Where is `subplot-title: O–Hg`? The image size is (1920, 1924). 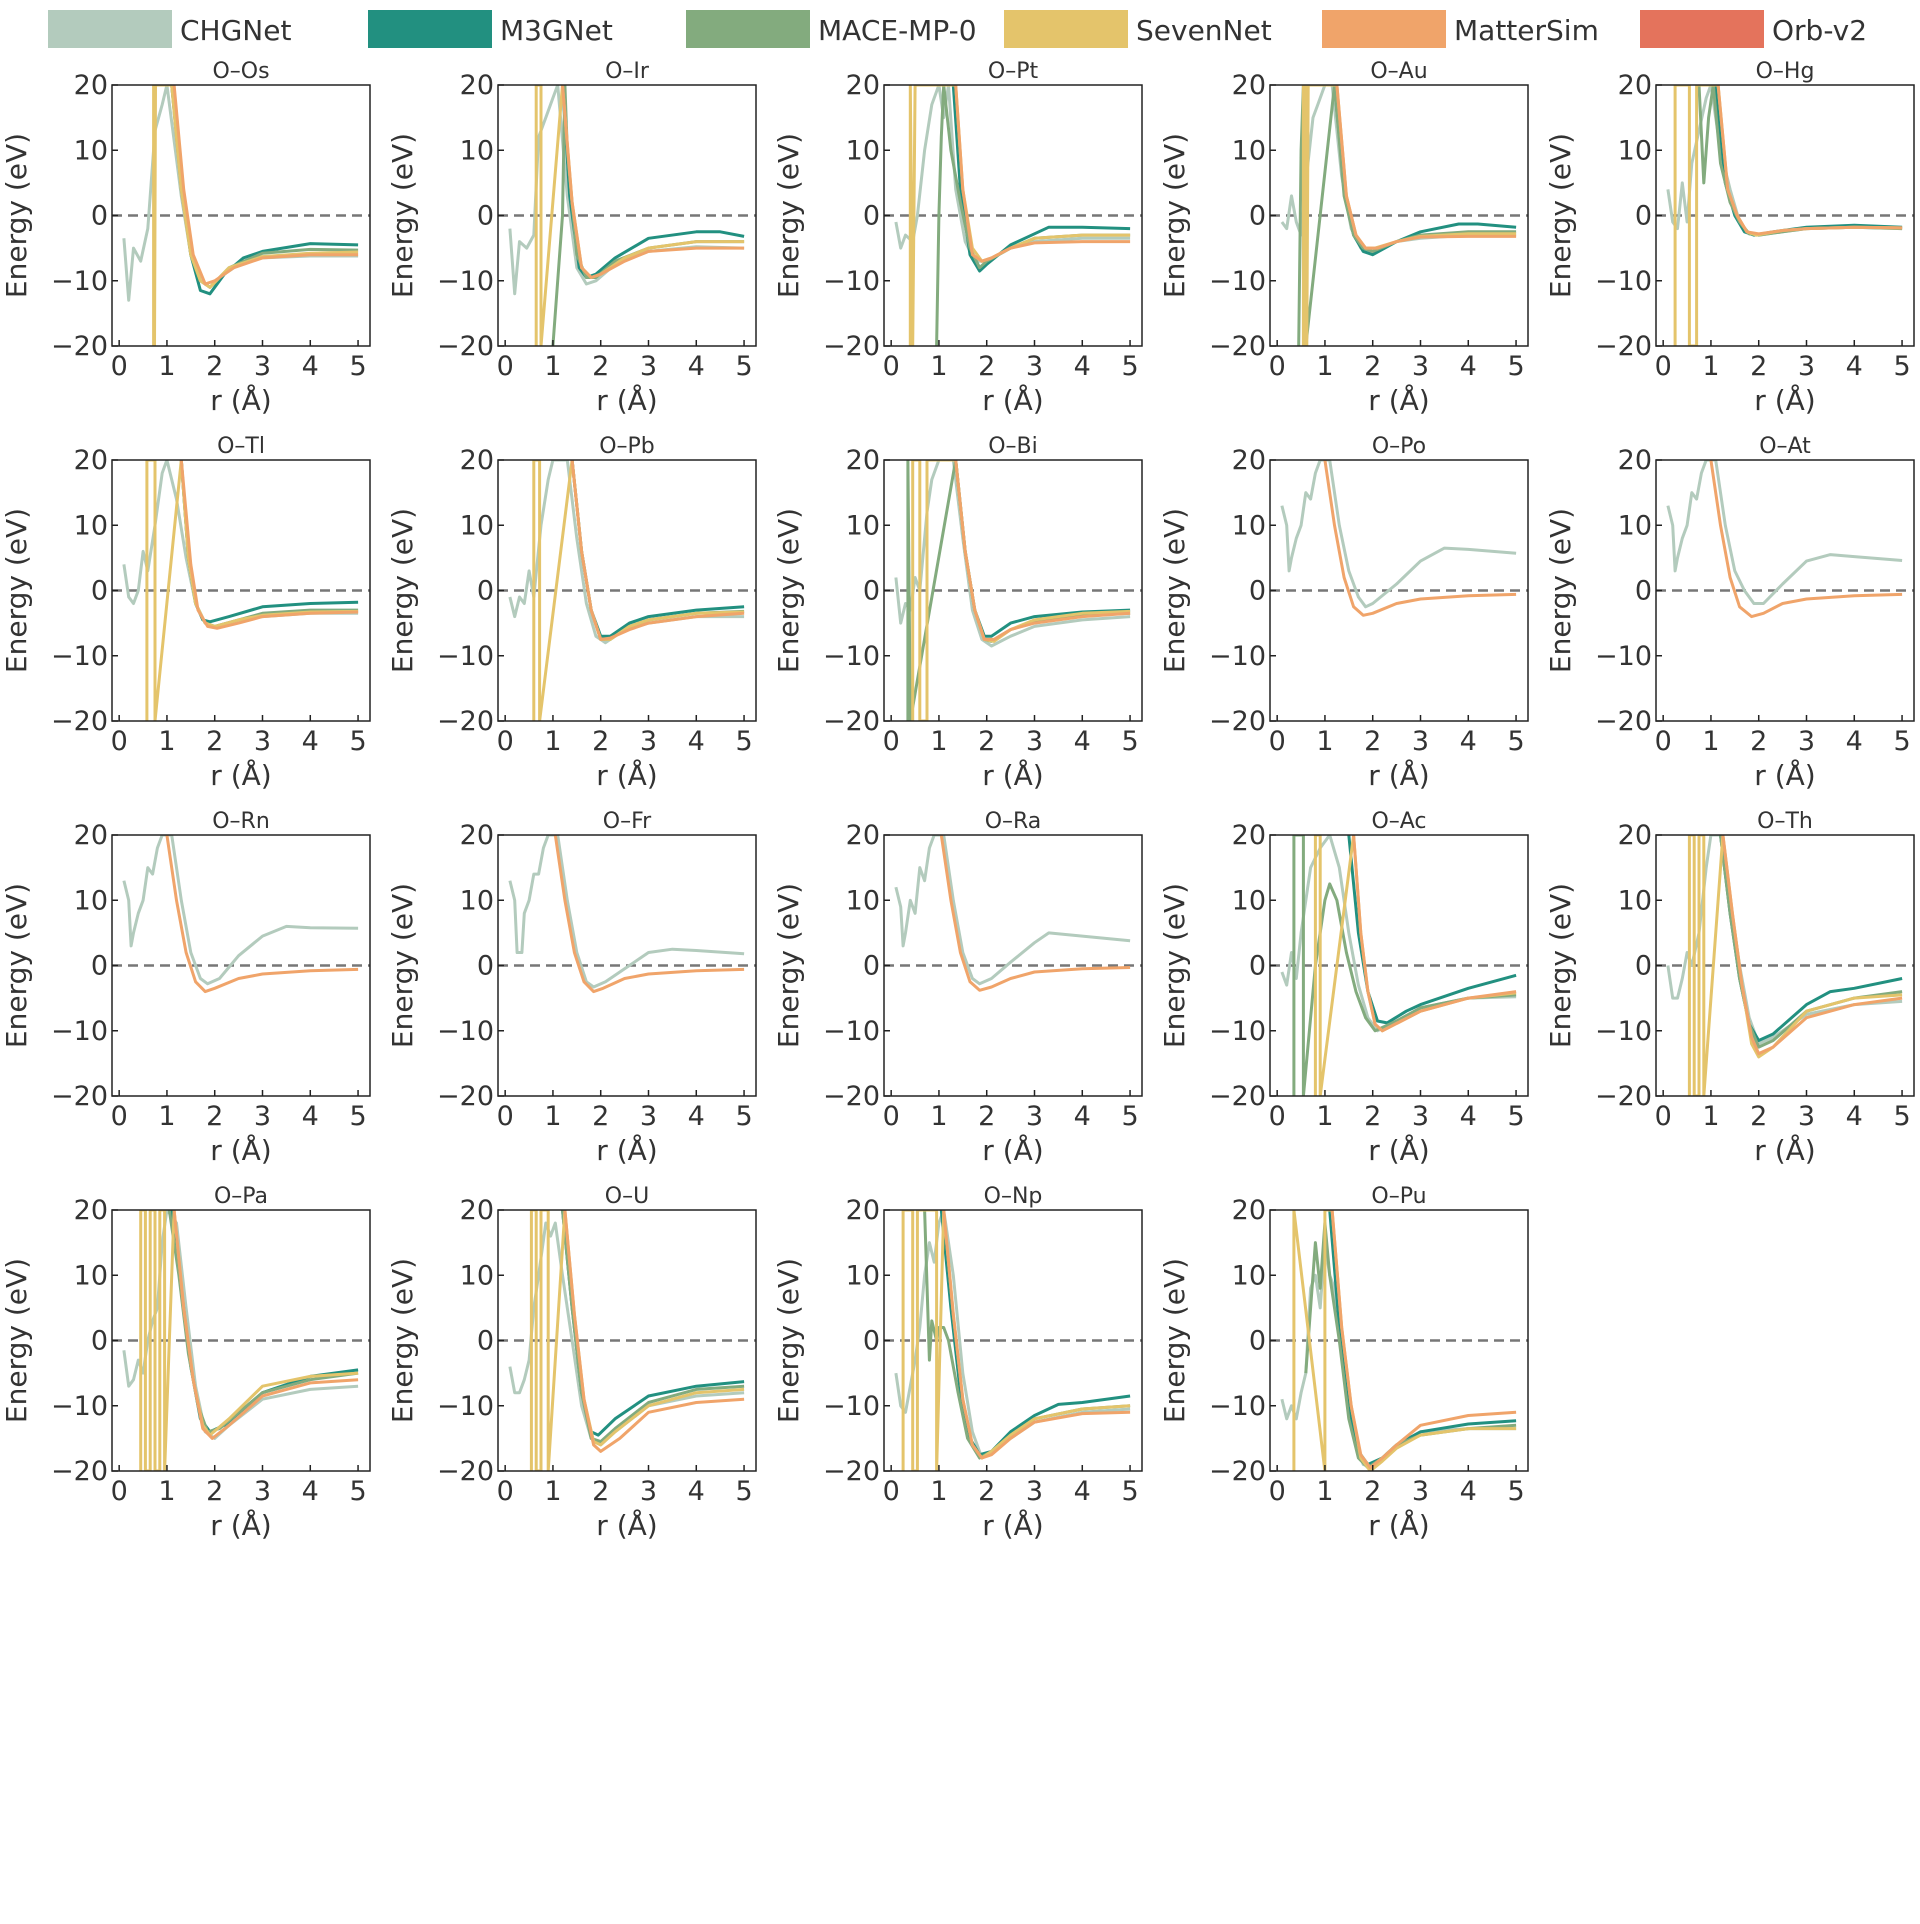
subplot-title: O–Hg is located at coordinates (1785, 72).